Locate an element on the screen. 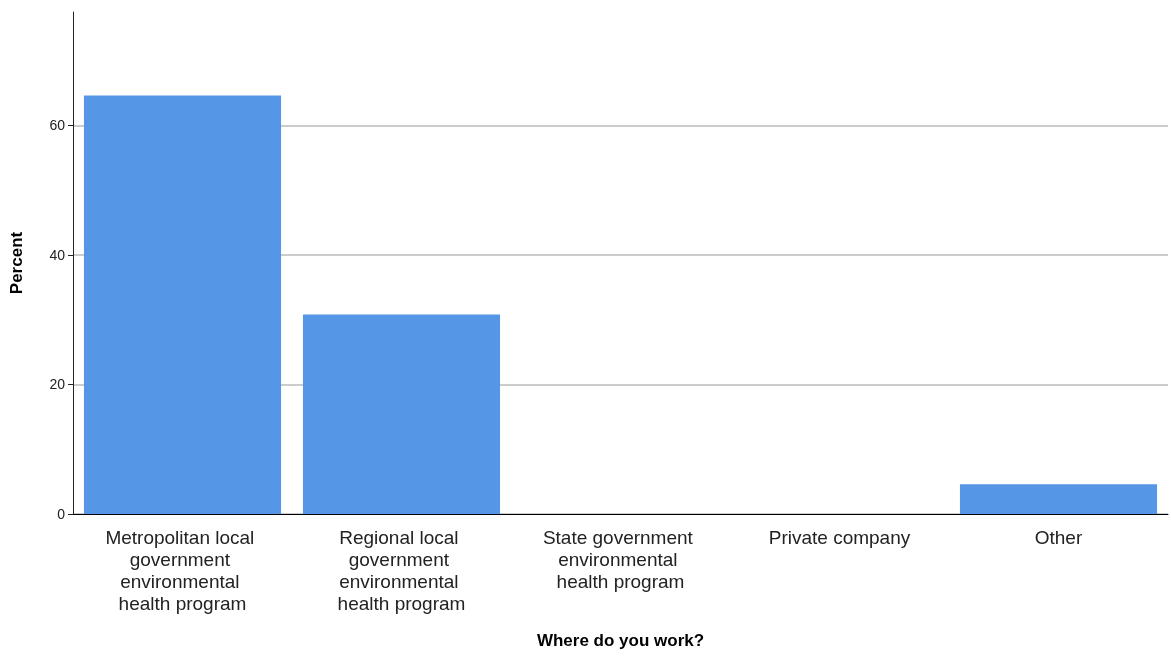  x-axis-title: Where do you work? is located at coordinates (620, 640).